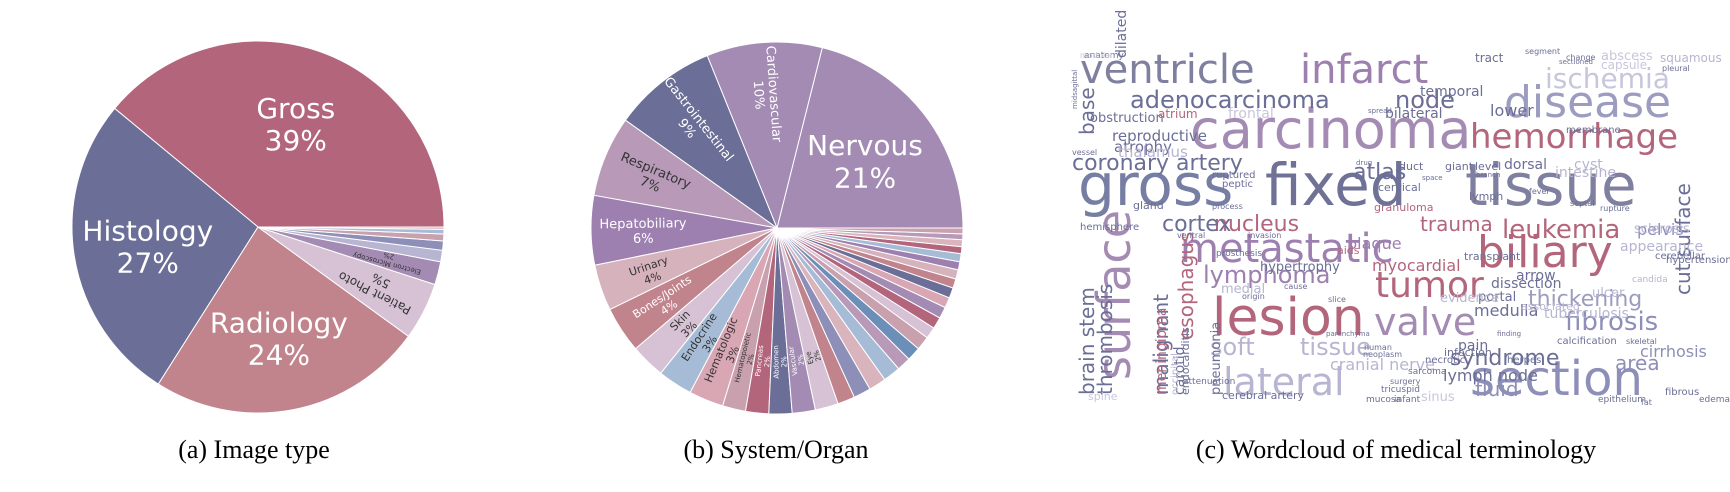  What do you see at coordinates (1407, 400) in the screenshot?
I see `wordcloud-word: infant` at bounding box center [1407, 400].